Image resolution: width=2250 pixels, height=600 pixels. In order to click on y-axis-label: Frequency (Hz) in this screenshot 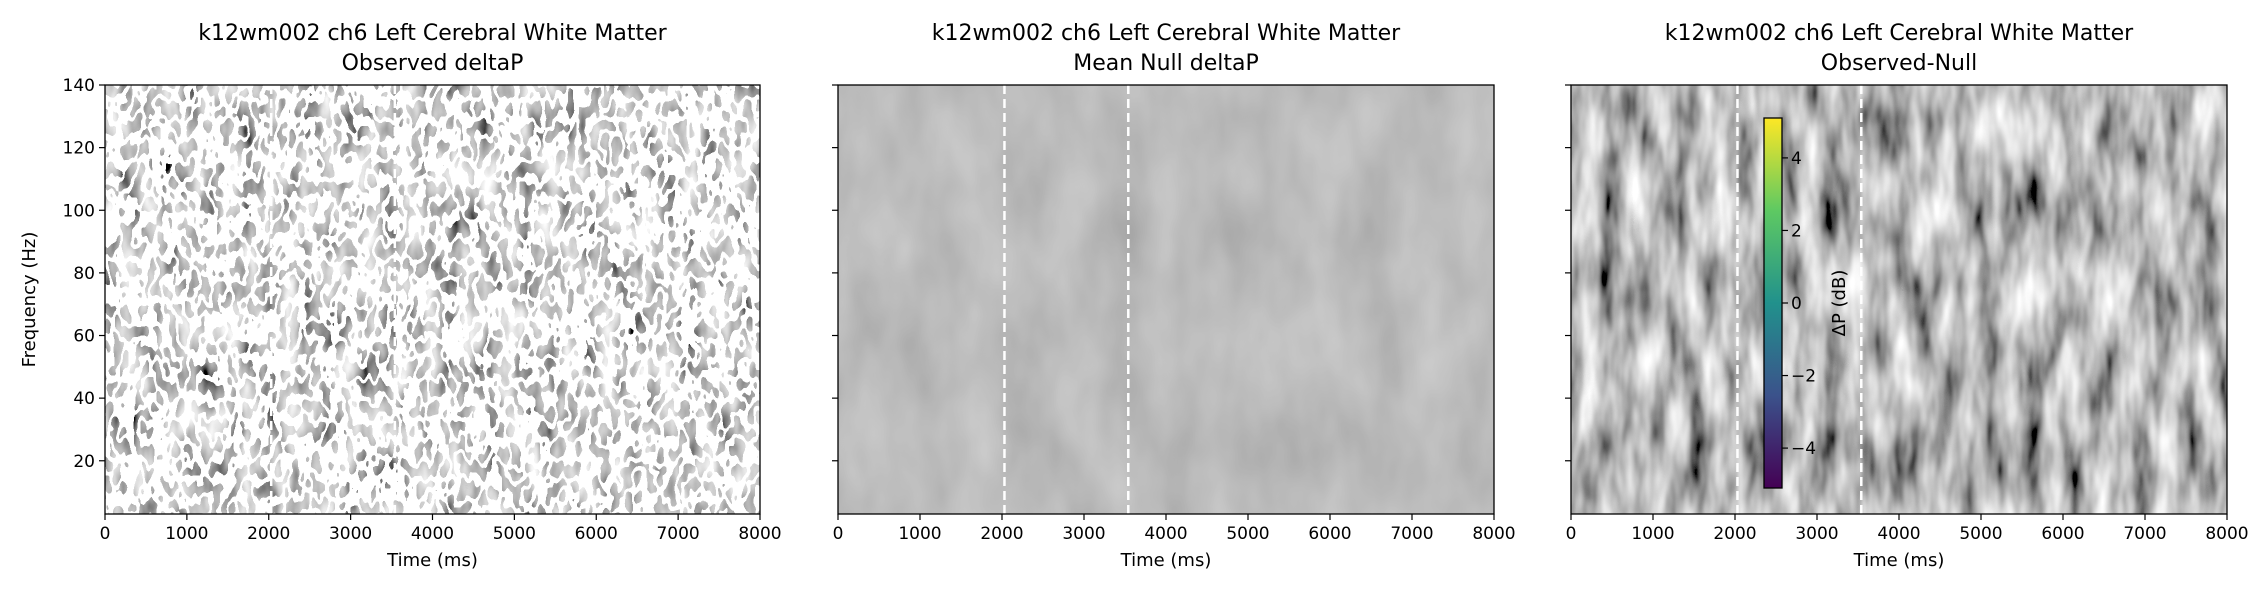, I will do `click(29, 300)`.